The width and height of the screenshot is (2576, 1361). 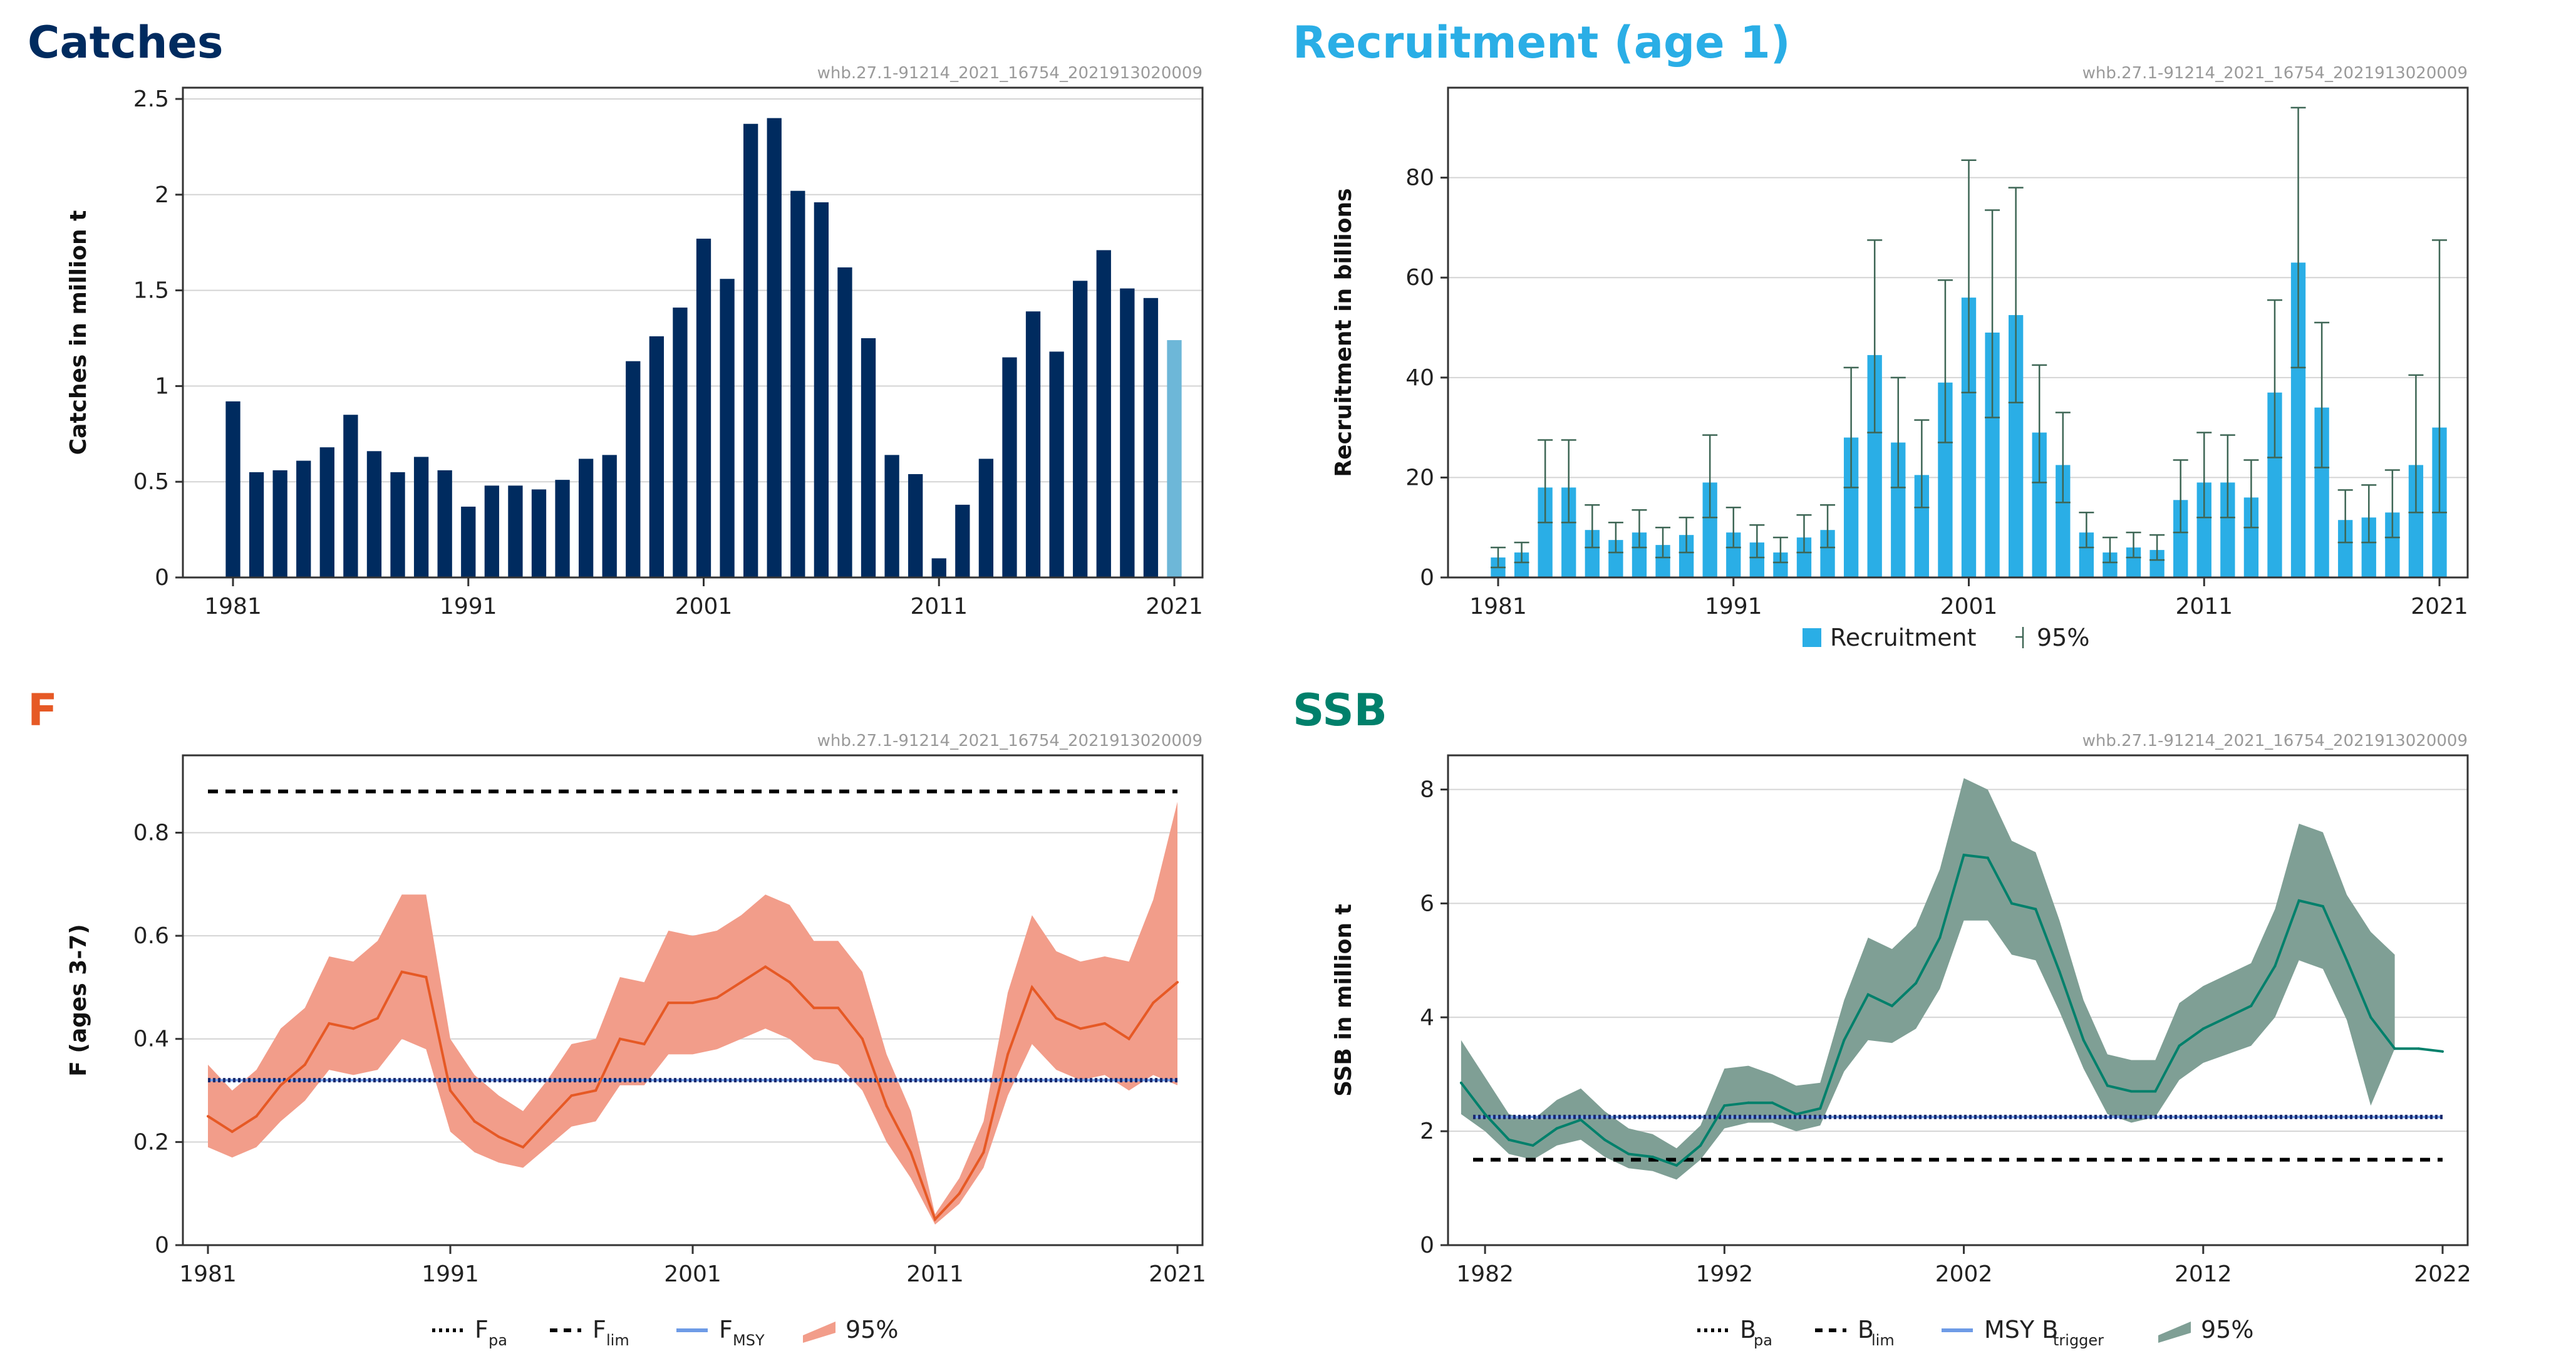 I want to click on legend-label-subscript: lim, so click(x=617, y=1340).